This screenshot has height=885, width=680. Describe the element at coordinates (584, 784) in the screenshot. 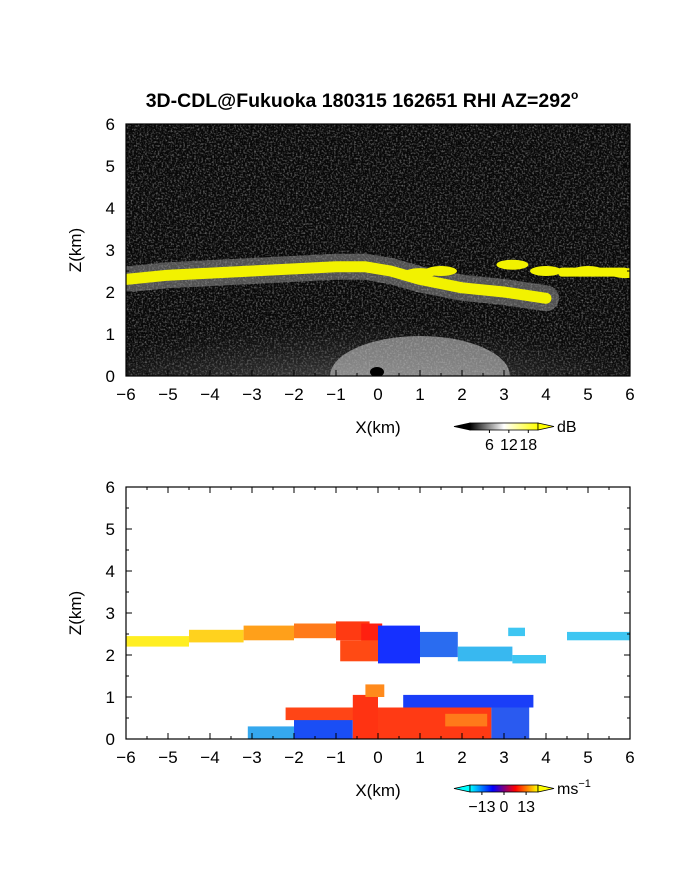

I see `colorbar-unit-superscript: −1` at that location.